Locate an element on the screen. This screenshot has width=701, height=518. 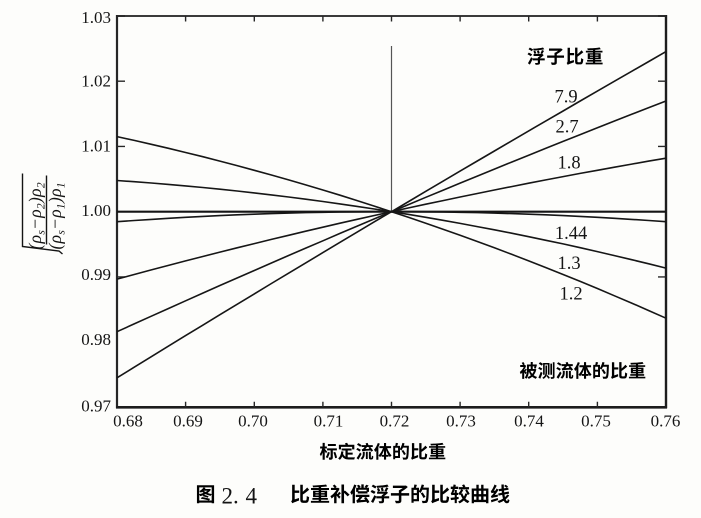
svg-text: 0.69 is located at coordinates (188, 421).